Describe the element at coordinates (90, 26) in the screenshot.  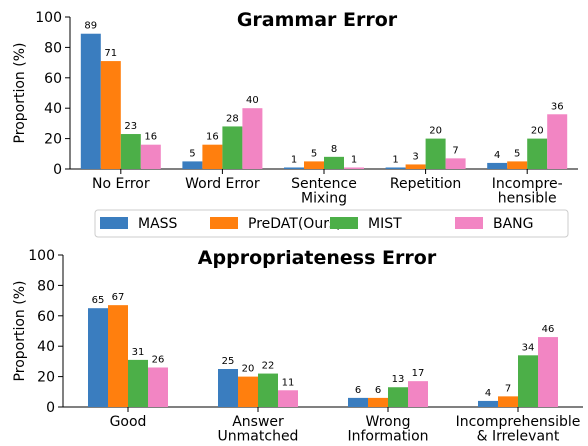
I see `value-label: 89` at that location.